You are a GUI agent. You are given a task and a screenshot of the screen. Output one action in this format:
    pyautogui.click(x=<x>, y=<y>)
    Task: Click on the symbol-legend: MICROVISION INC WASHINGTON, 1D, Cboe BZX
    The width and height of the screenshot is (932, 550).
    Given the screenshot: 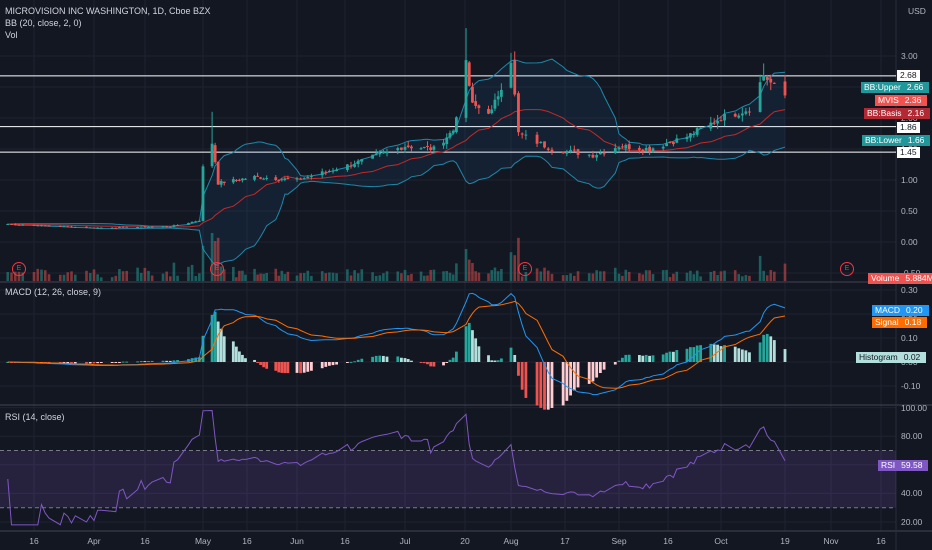 What is the action you would take?
    pyautogui.click(x=108, y=11)
    